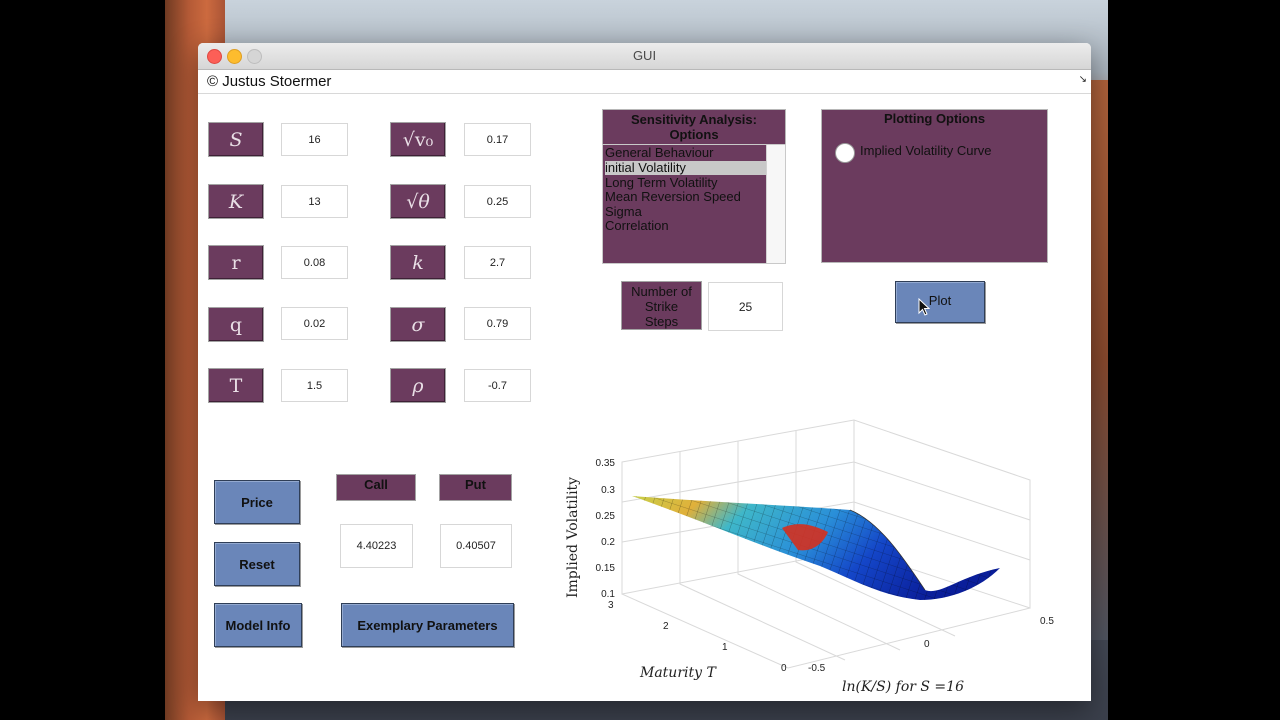  I want to click on param-input-sqrt-v0: 0.17, so click(497, 139).